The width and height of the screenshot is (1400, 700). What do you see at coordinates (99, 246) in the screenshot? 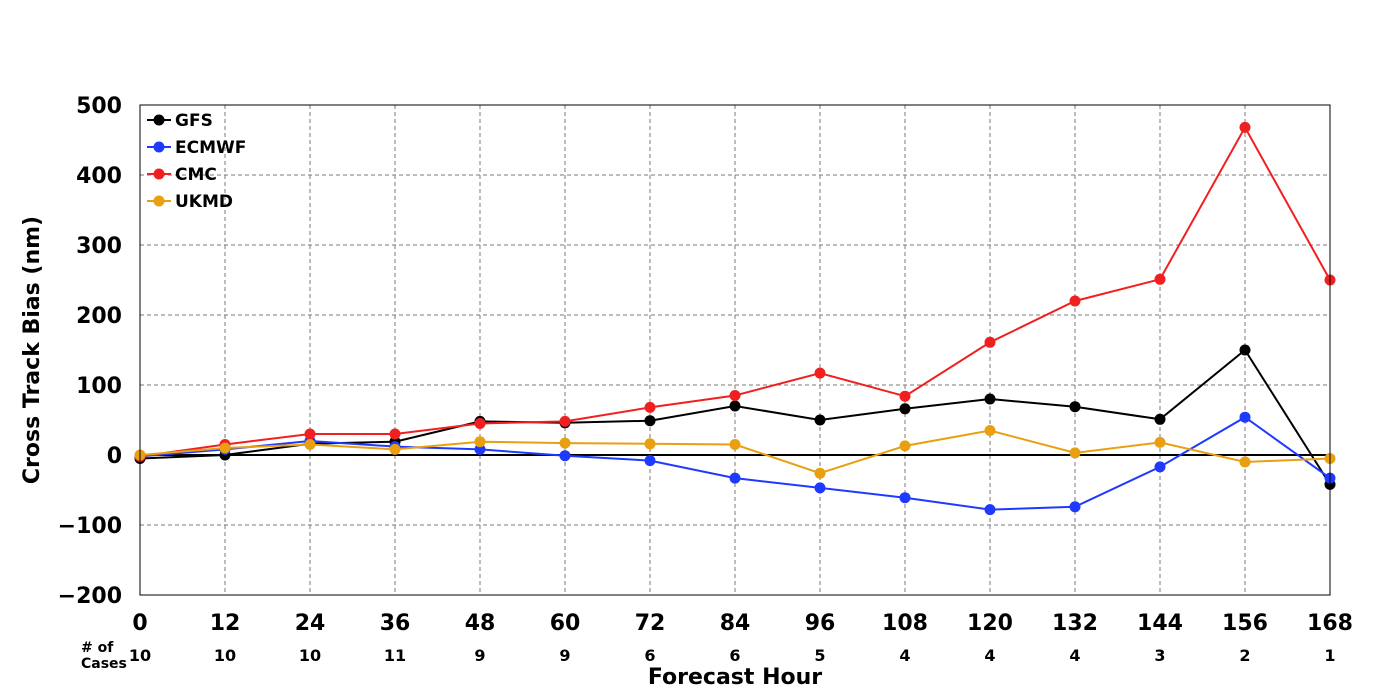
I see `y-tick-label-2: 300` at bounding box center [99, 246].